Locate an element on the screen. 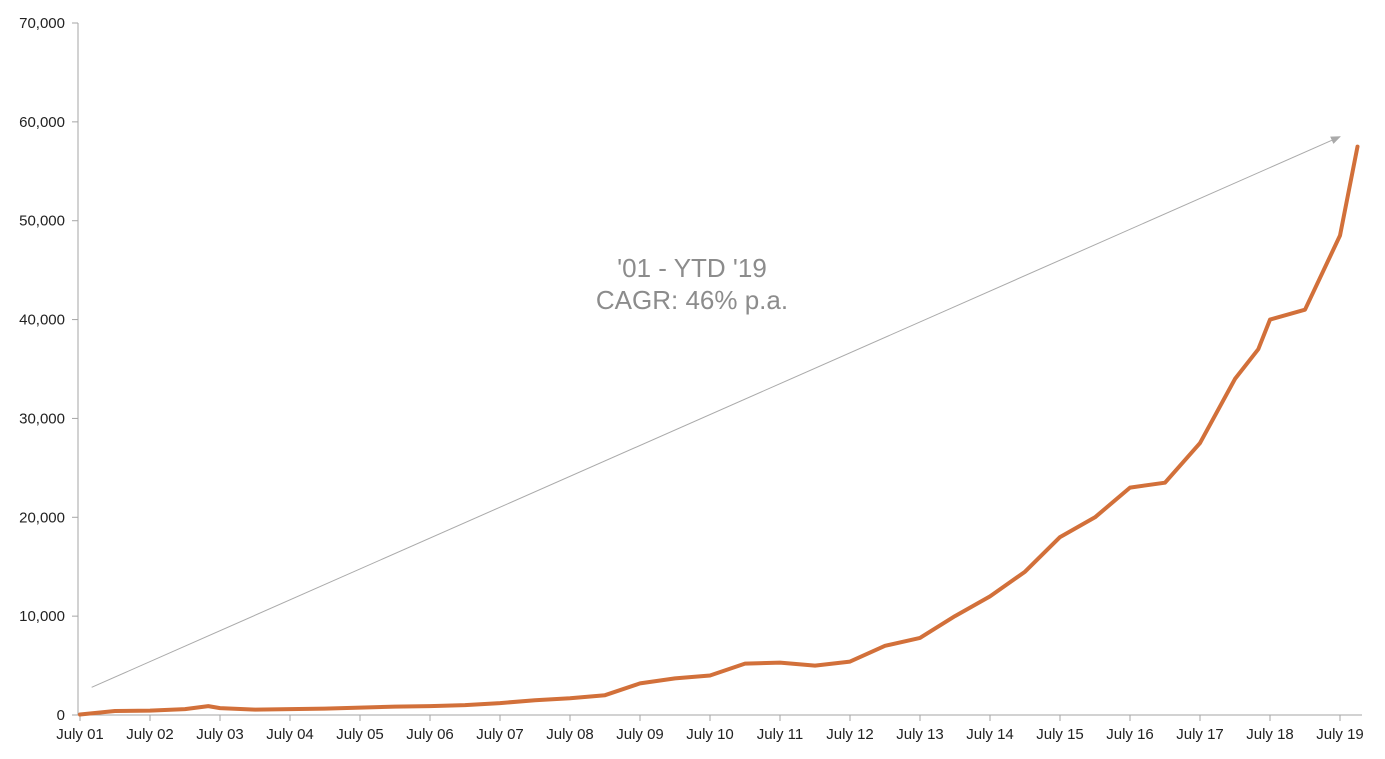 This screenshot has height=759, width=1385. x-tick-label: July 08 is located at coordinates (570, 734).